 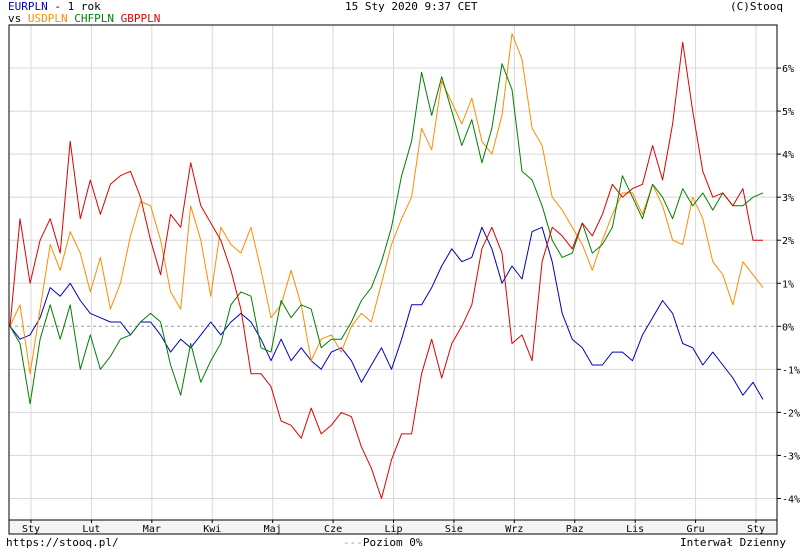 What do you see at coordinates (392, 542) in the screenshot?
I see `baseline-label: Poziom 0%` at bounding box center [392, 542].